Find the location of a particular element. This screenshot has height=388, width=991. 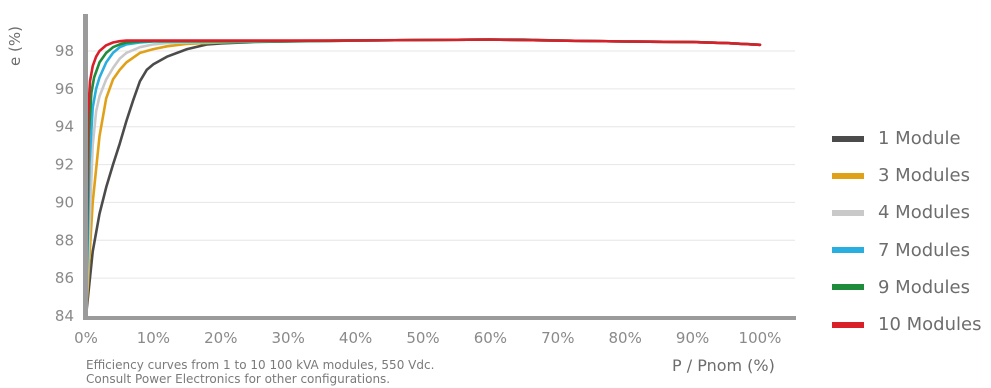

x-tick-labels: 0% 10% 20% 30% 40% 50% 60% 70% 80% 90% 100% is located at coordinates (427, 338).